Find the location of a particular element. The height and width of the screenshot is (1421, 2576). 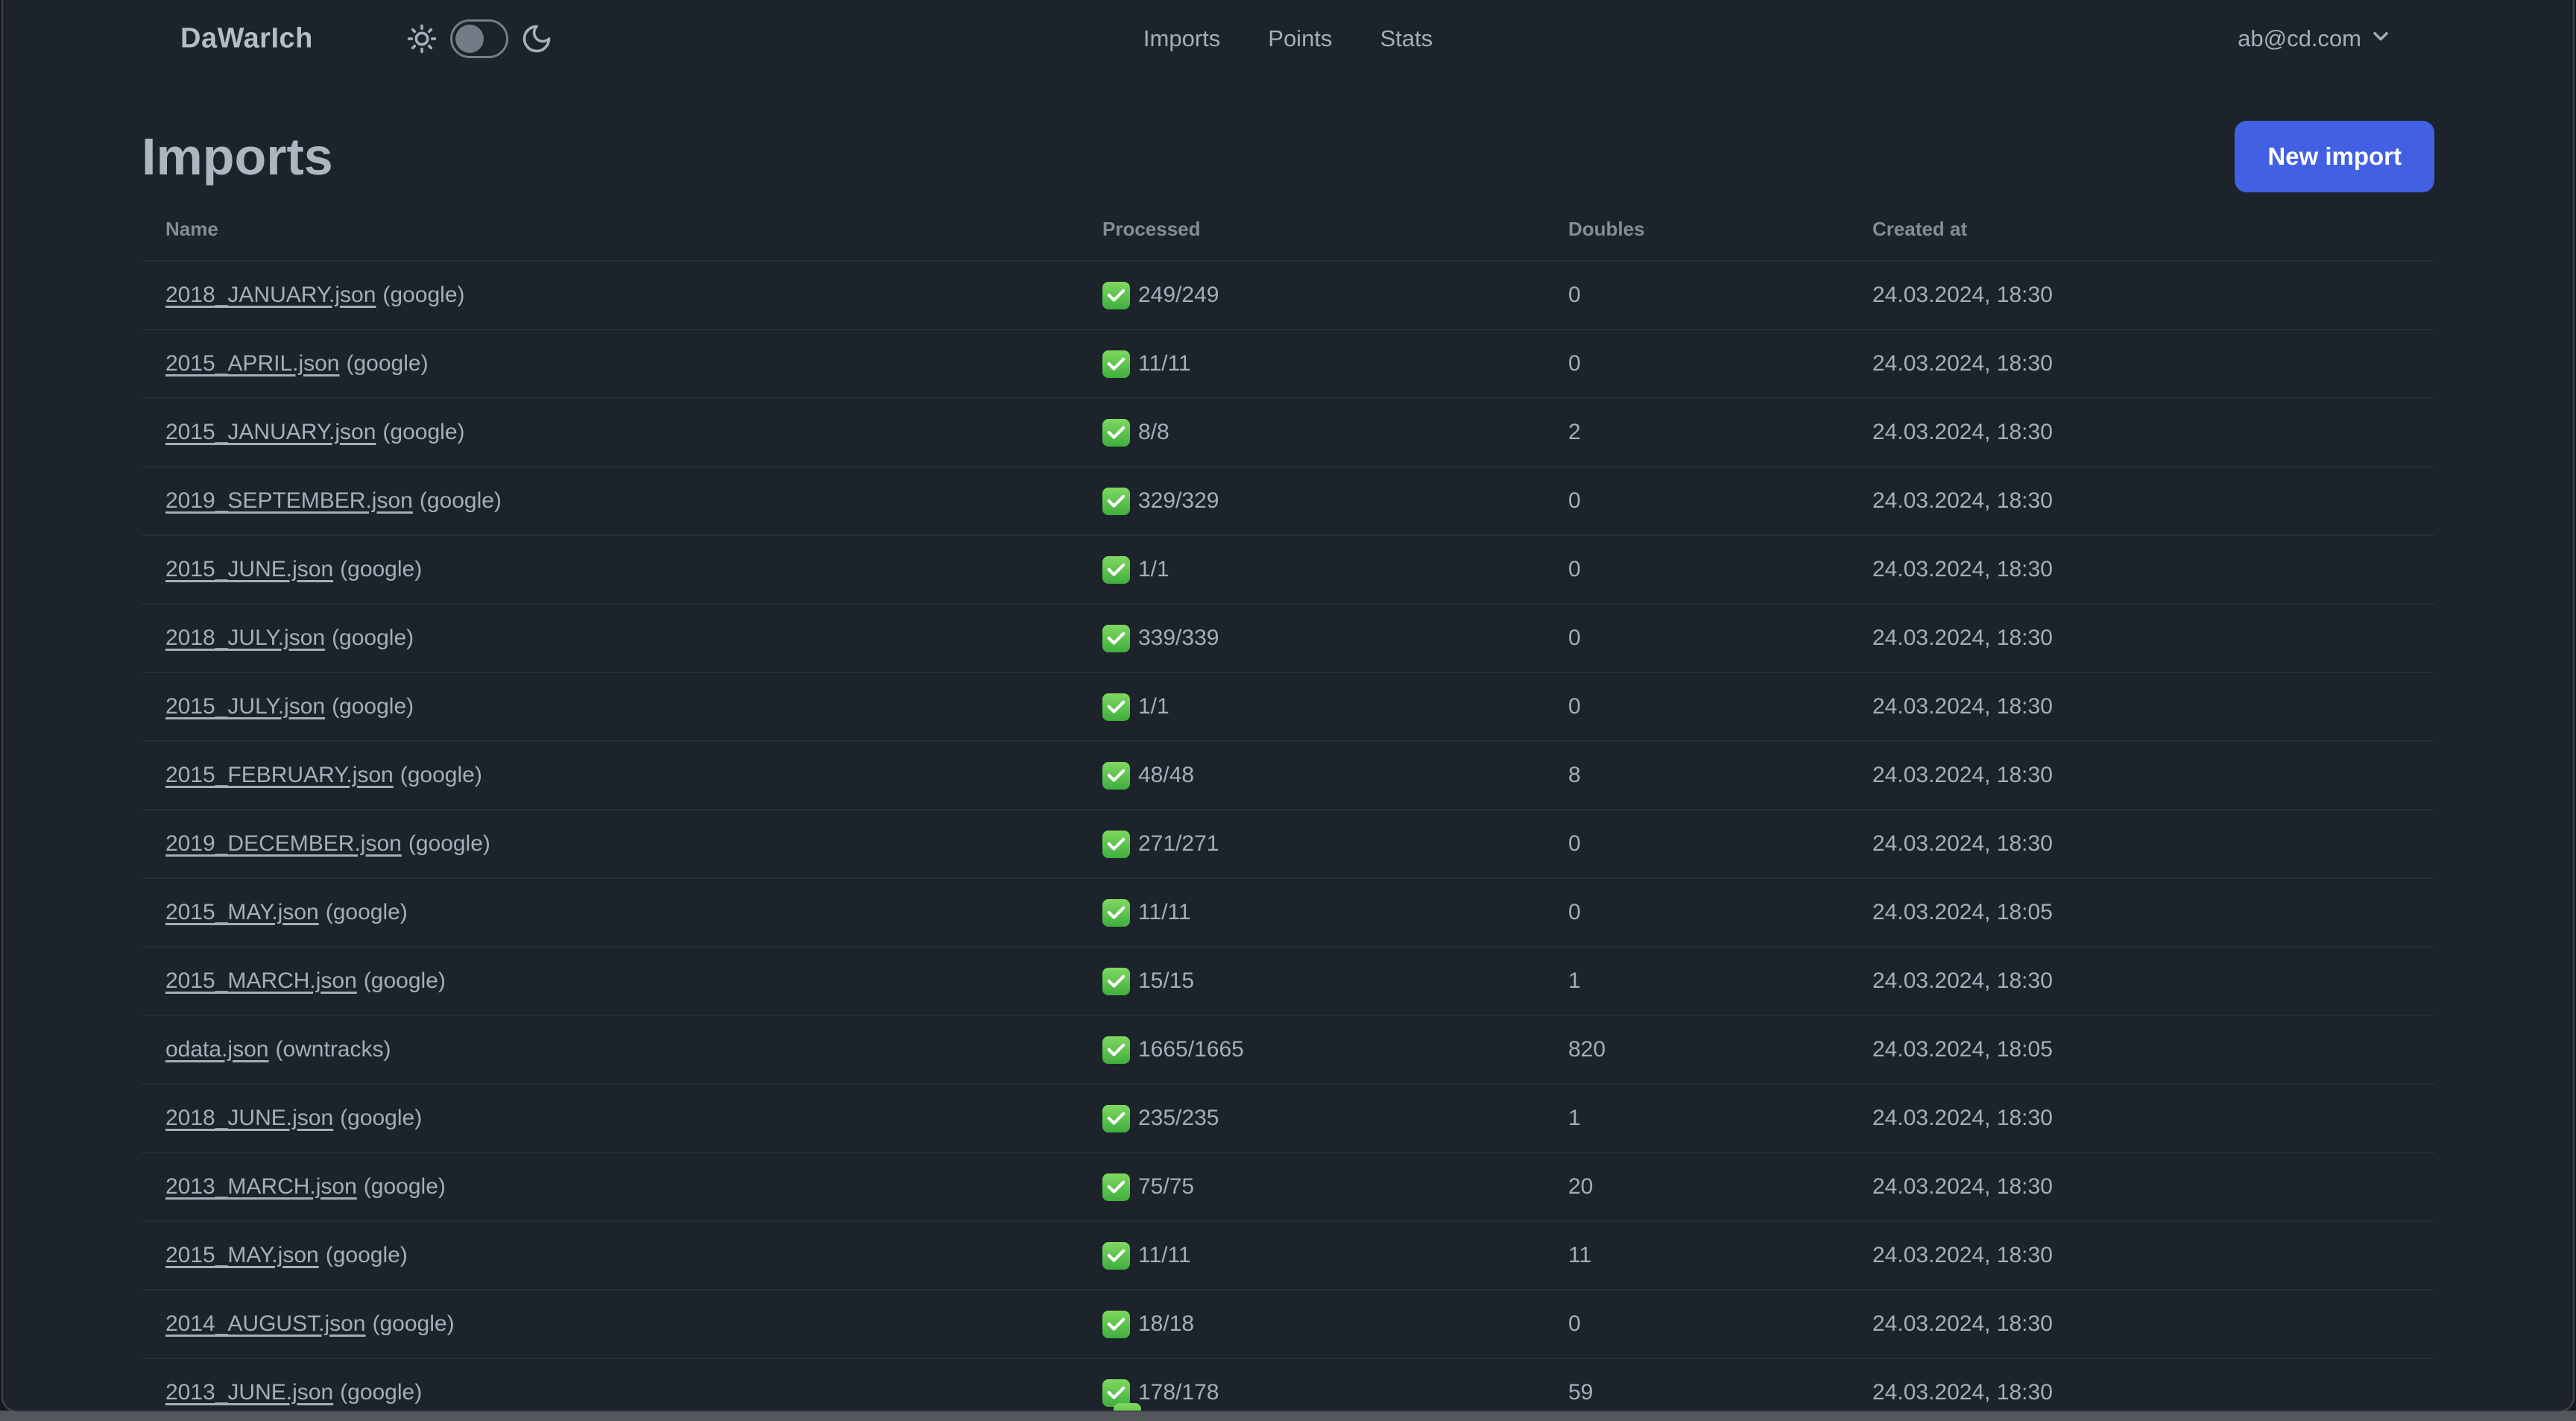

doubles-cell: 1 is located at coordinates (1696, 1118).